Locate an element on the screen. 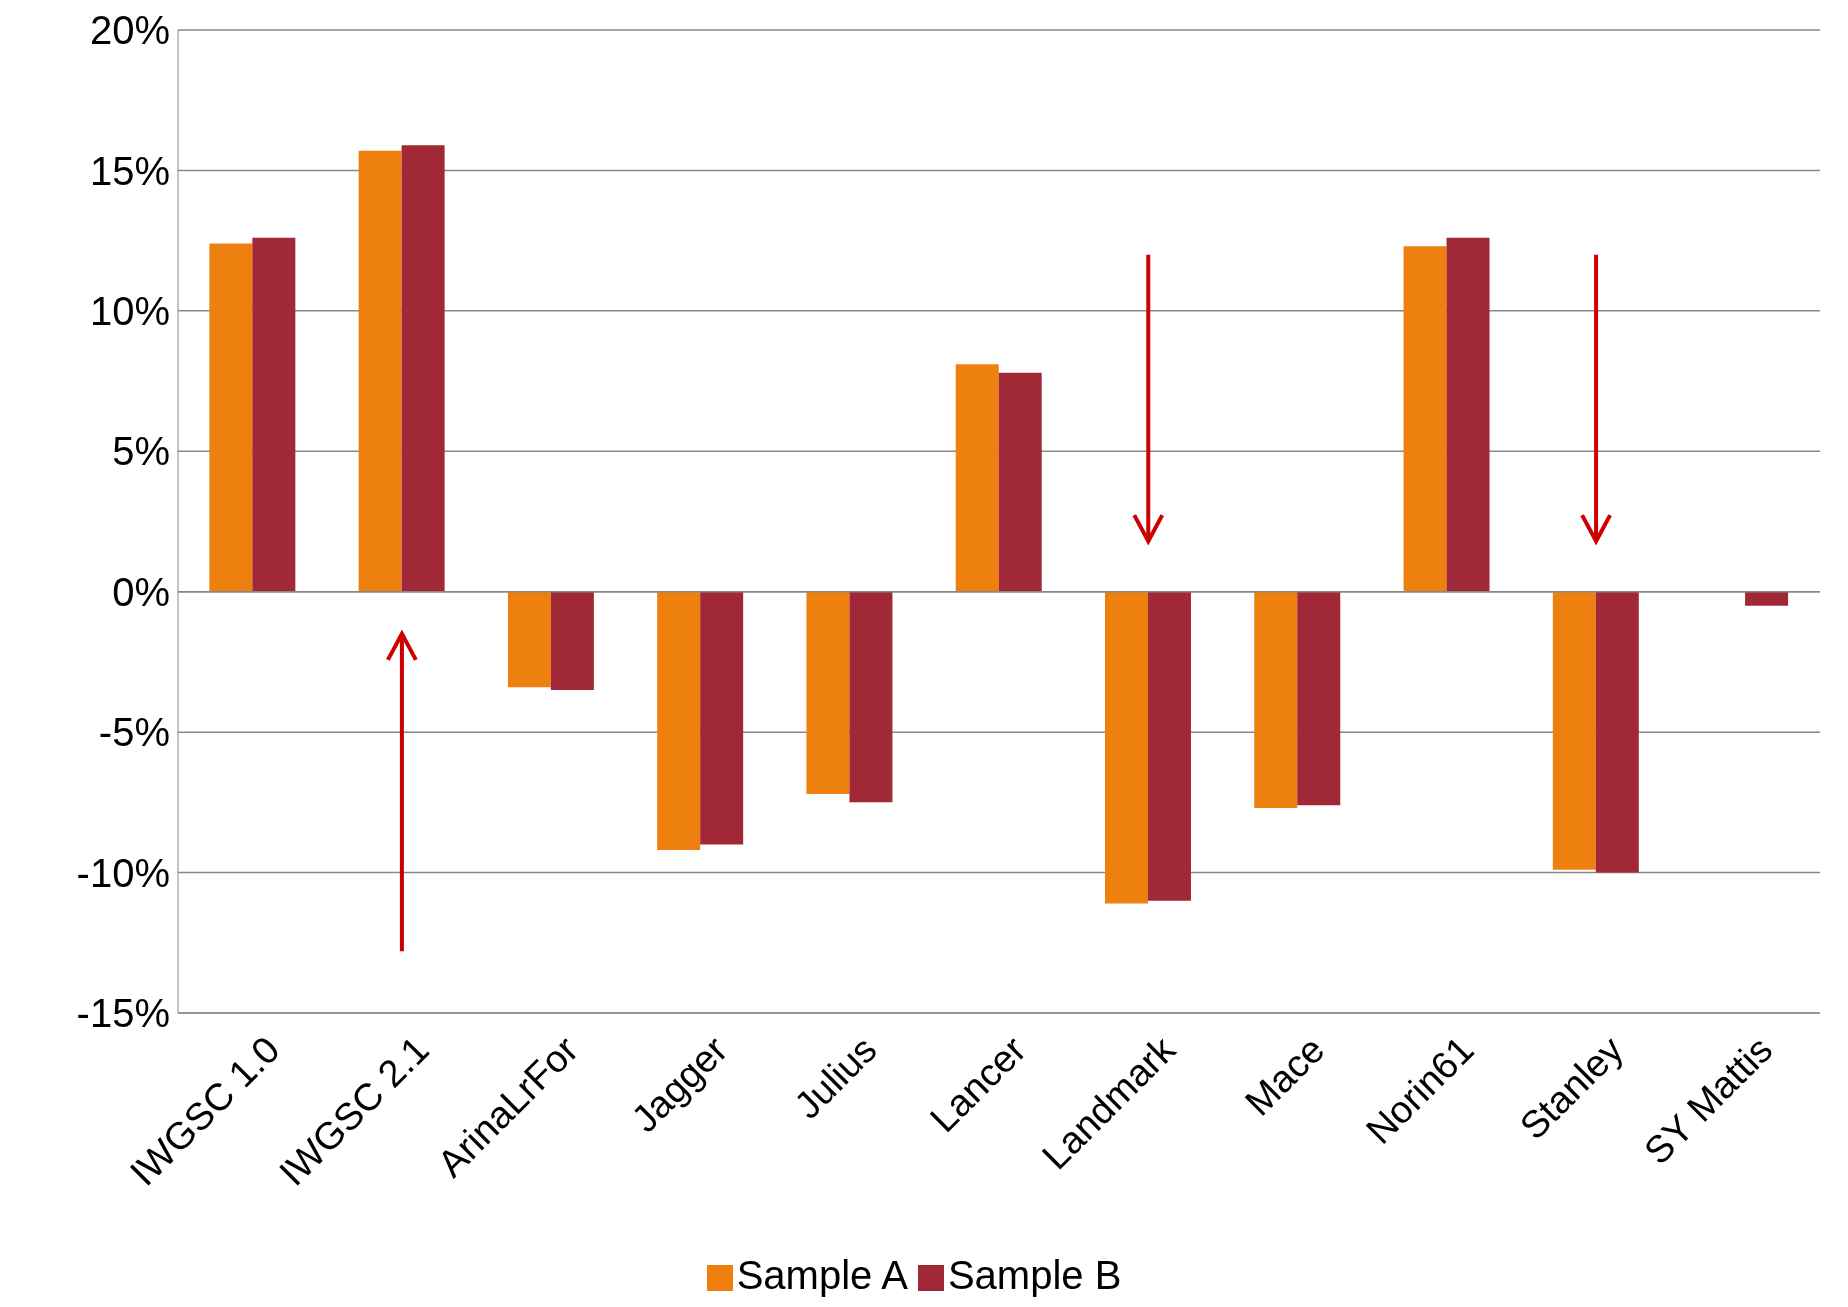 This screenshot has height=1307, width=1848. y-tick-label: 10% is located at coordinates (129, 311).